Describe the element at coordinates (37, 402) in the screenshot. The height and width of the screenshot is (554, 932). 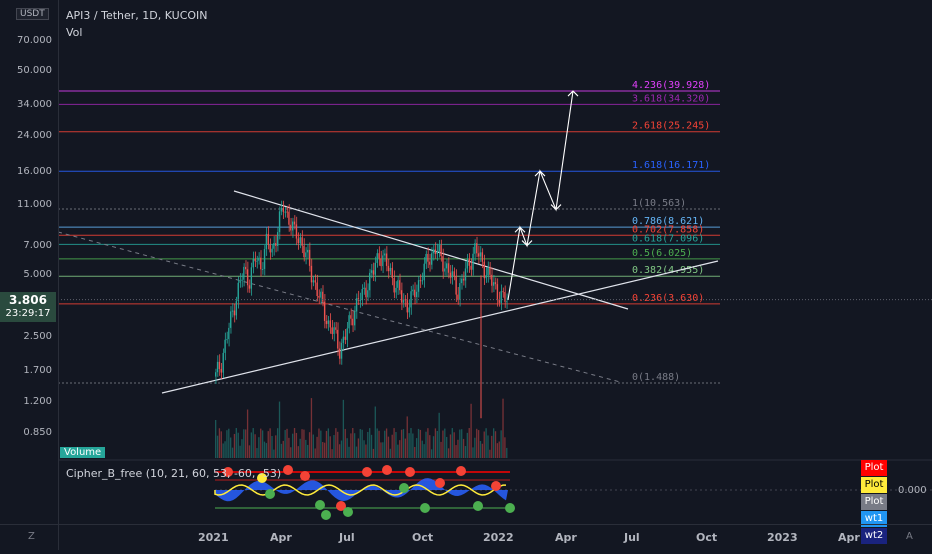
I see `y-tick-label: 1.200` at that location.